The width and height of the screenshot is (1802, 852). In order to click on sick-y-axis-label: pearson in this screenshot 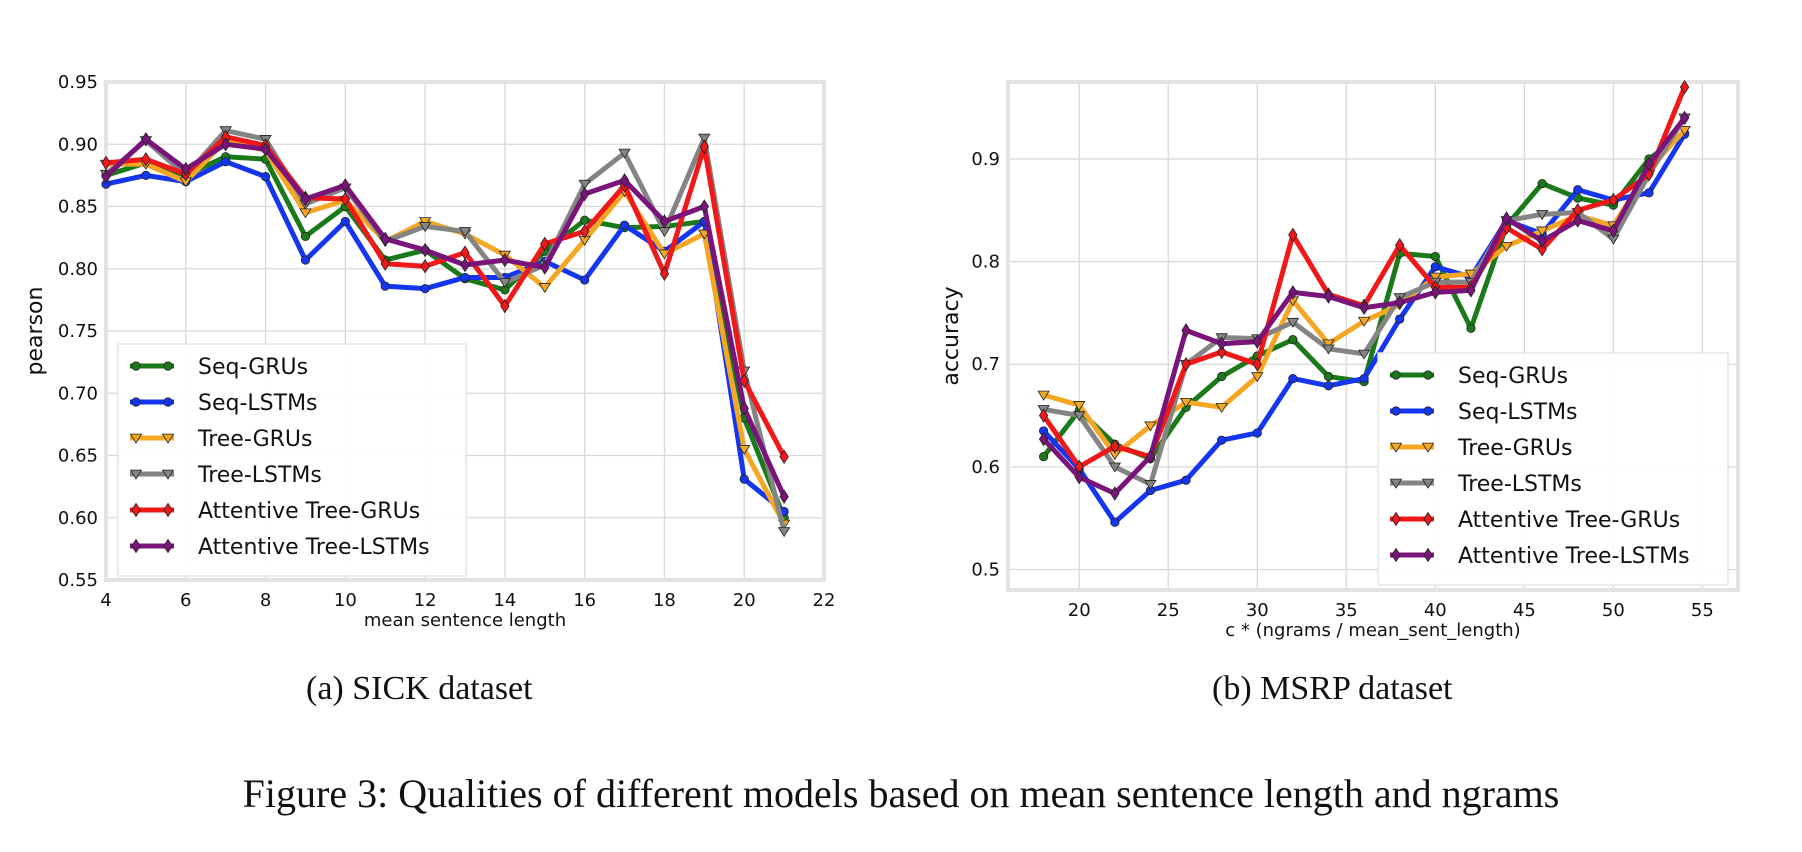, I will do `click(35, 331)`.